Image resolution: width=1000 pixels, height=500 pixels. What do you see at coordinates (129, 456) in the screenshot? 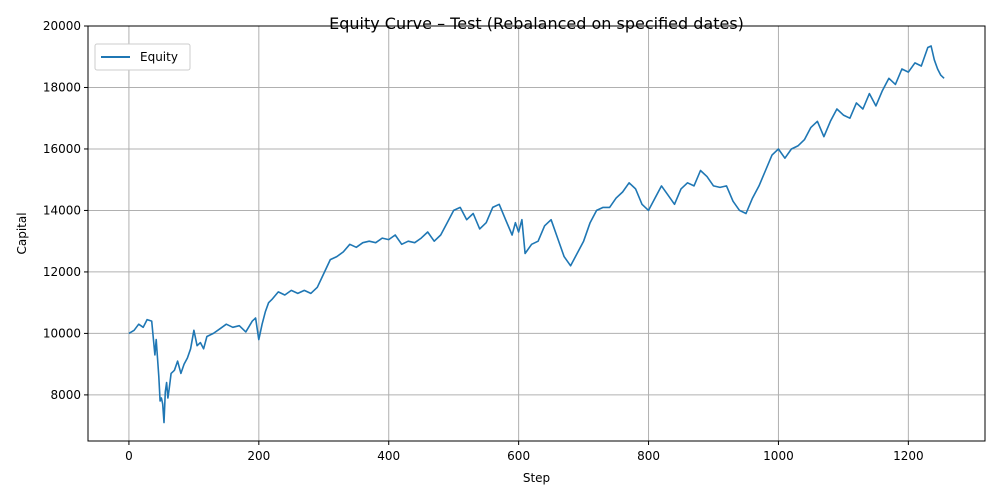
I see `x-tick-label: 0` at bounding box center [129, 456].